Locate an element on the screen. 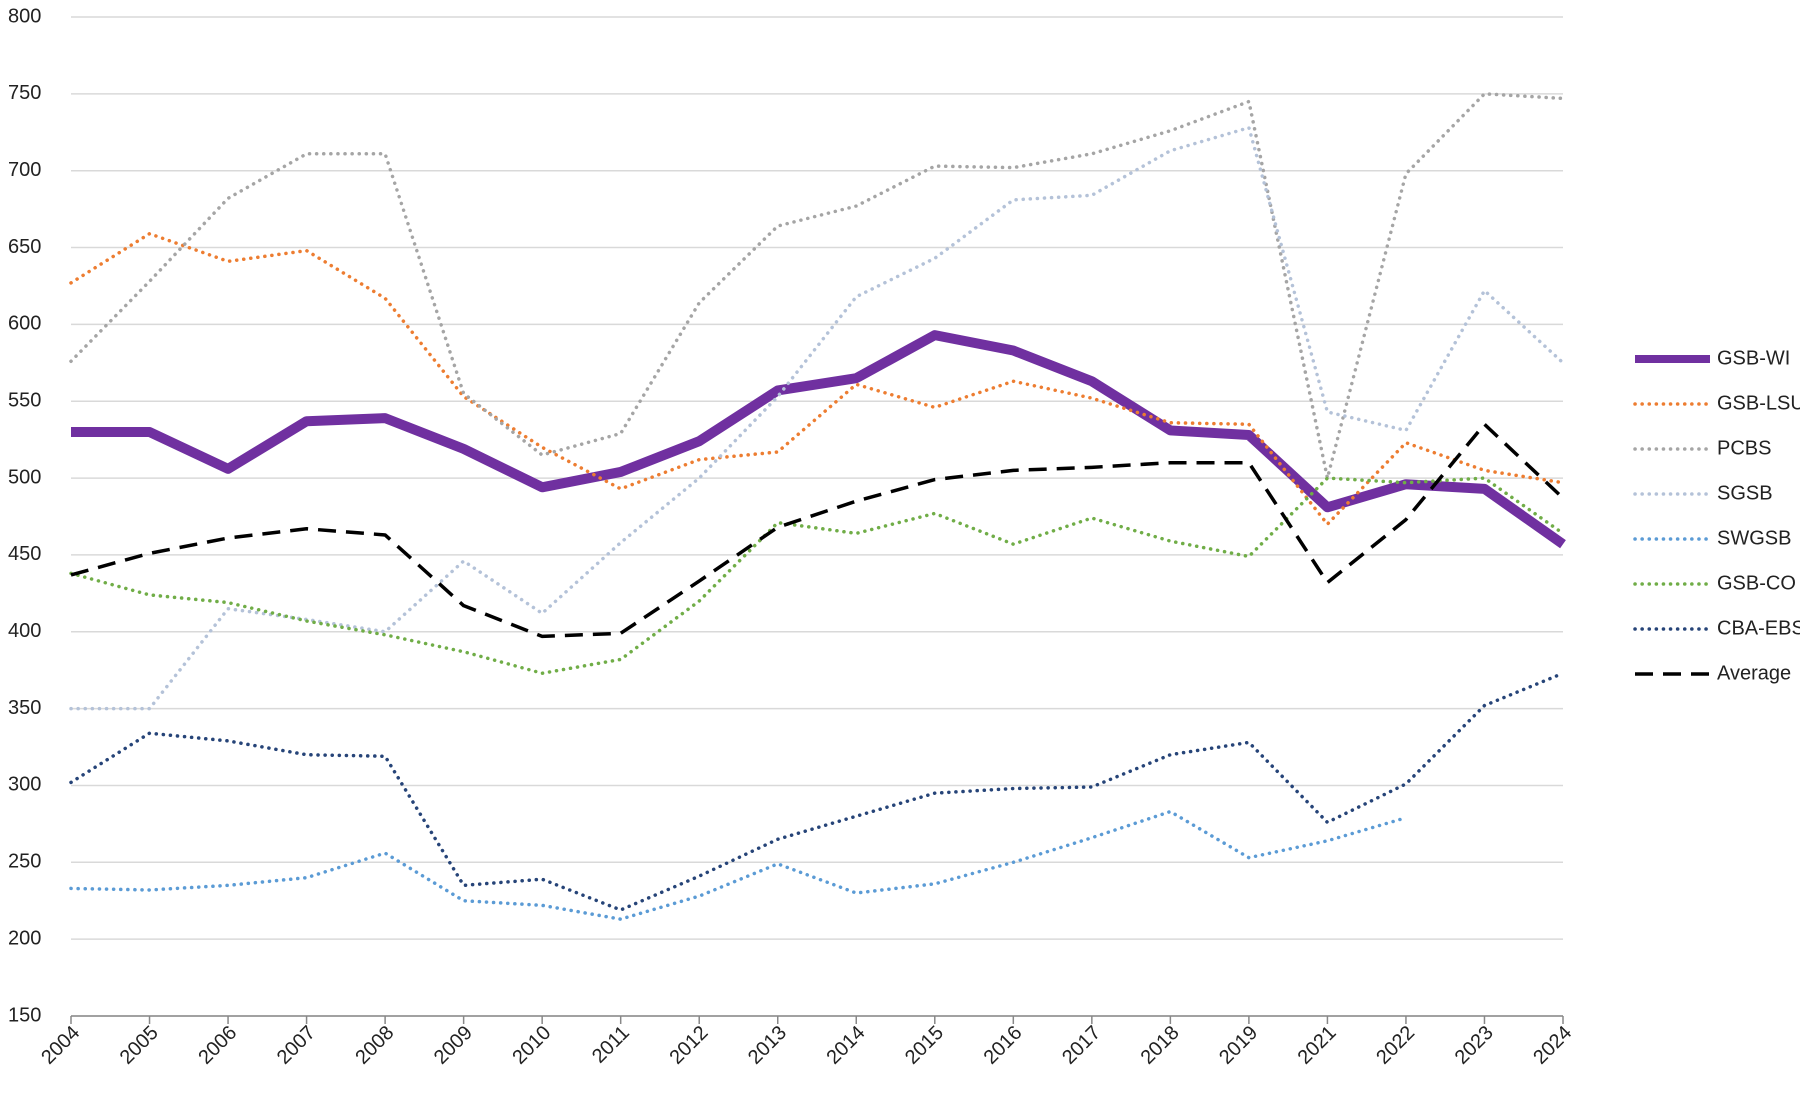 Image resolution: width=1800 pixels, height=1097 pixels. y-tick-label: 500 is located at coordinates (24, 477).